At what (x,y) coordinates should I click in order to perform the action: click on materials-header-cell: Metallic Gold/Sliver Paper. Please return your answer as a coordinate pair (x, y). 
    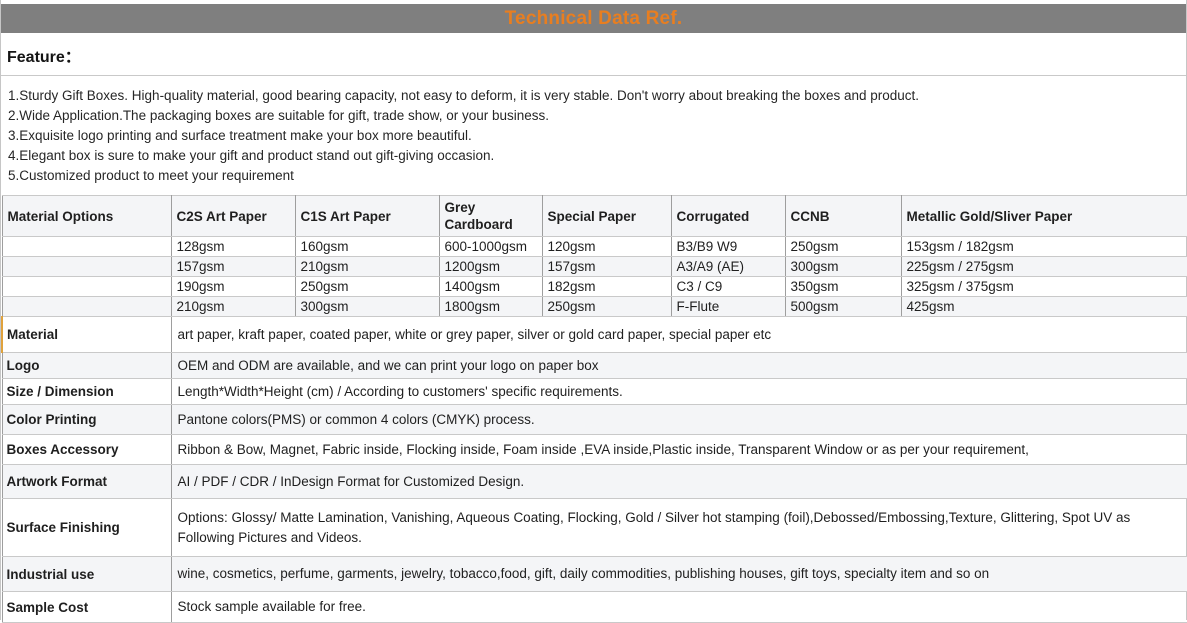
    Looking at the image, I should click on (1043, 216).